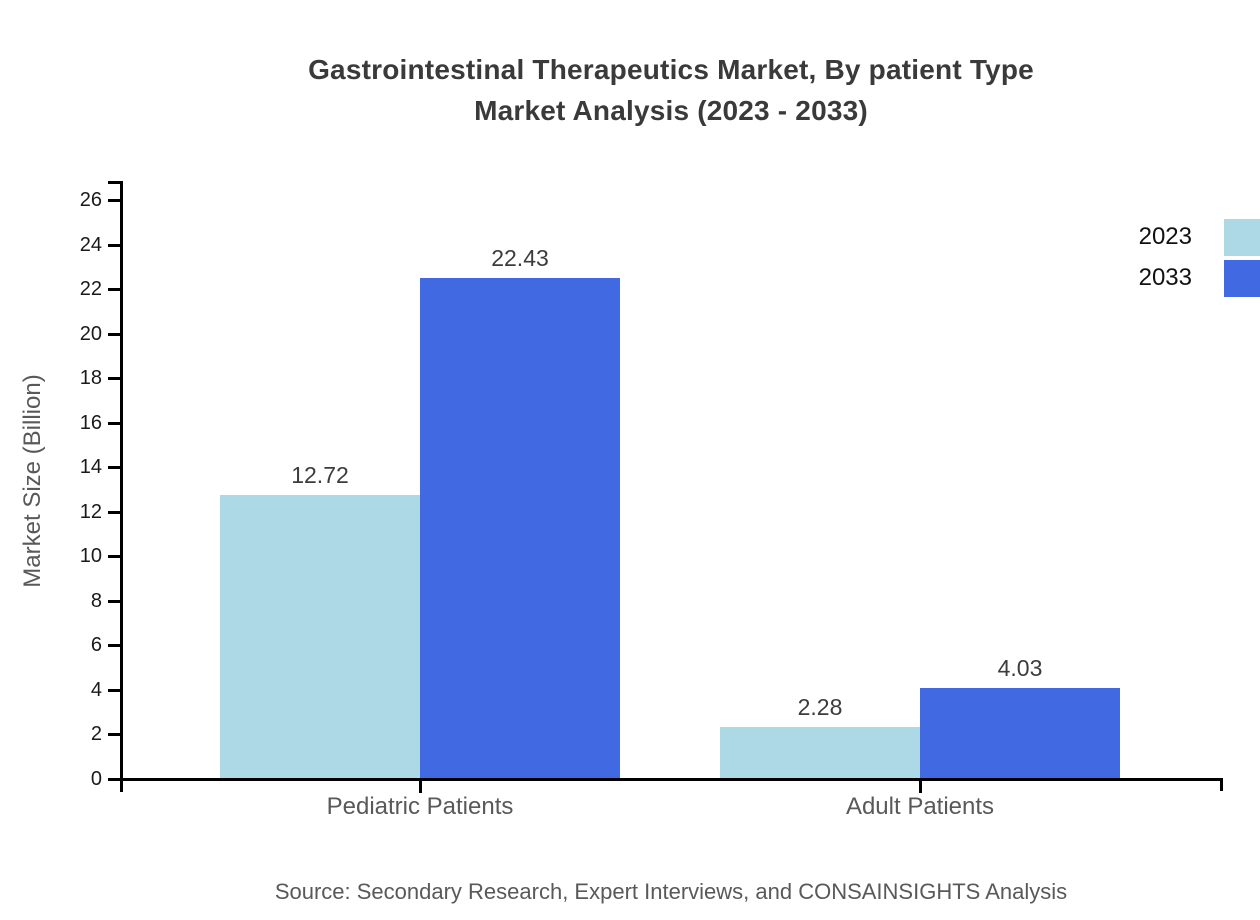  What do you see at coordinates (90, 423) in the screenshot?
I see `y-tick-label: 16` at bounding box center [90, 423].